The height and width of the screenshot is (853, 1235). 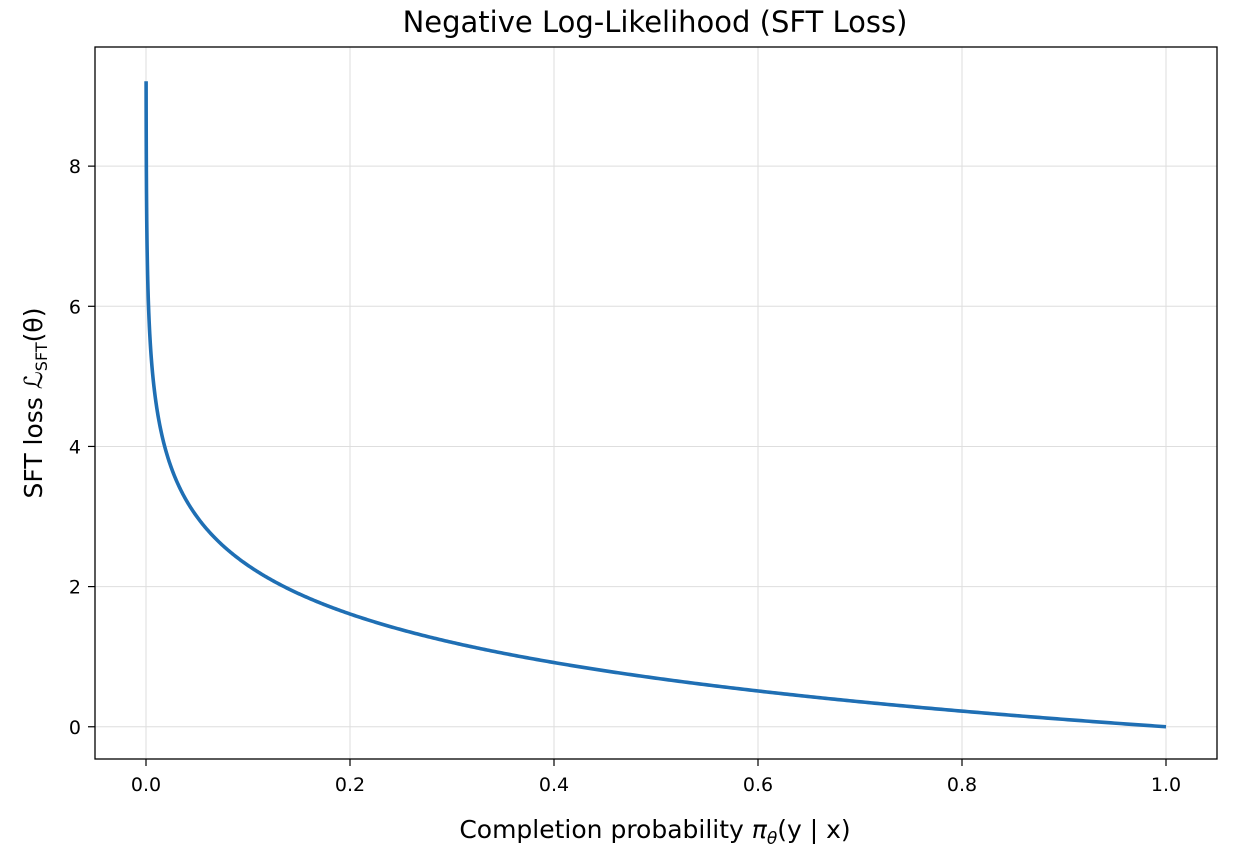 What do you see at coordinates (146, 785) in the screenshot?
I see `x-tick-label: 0.0` at bounding box center [146, 785].